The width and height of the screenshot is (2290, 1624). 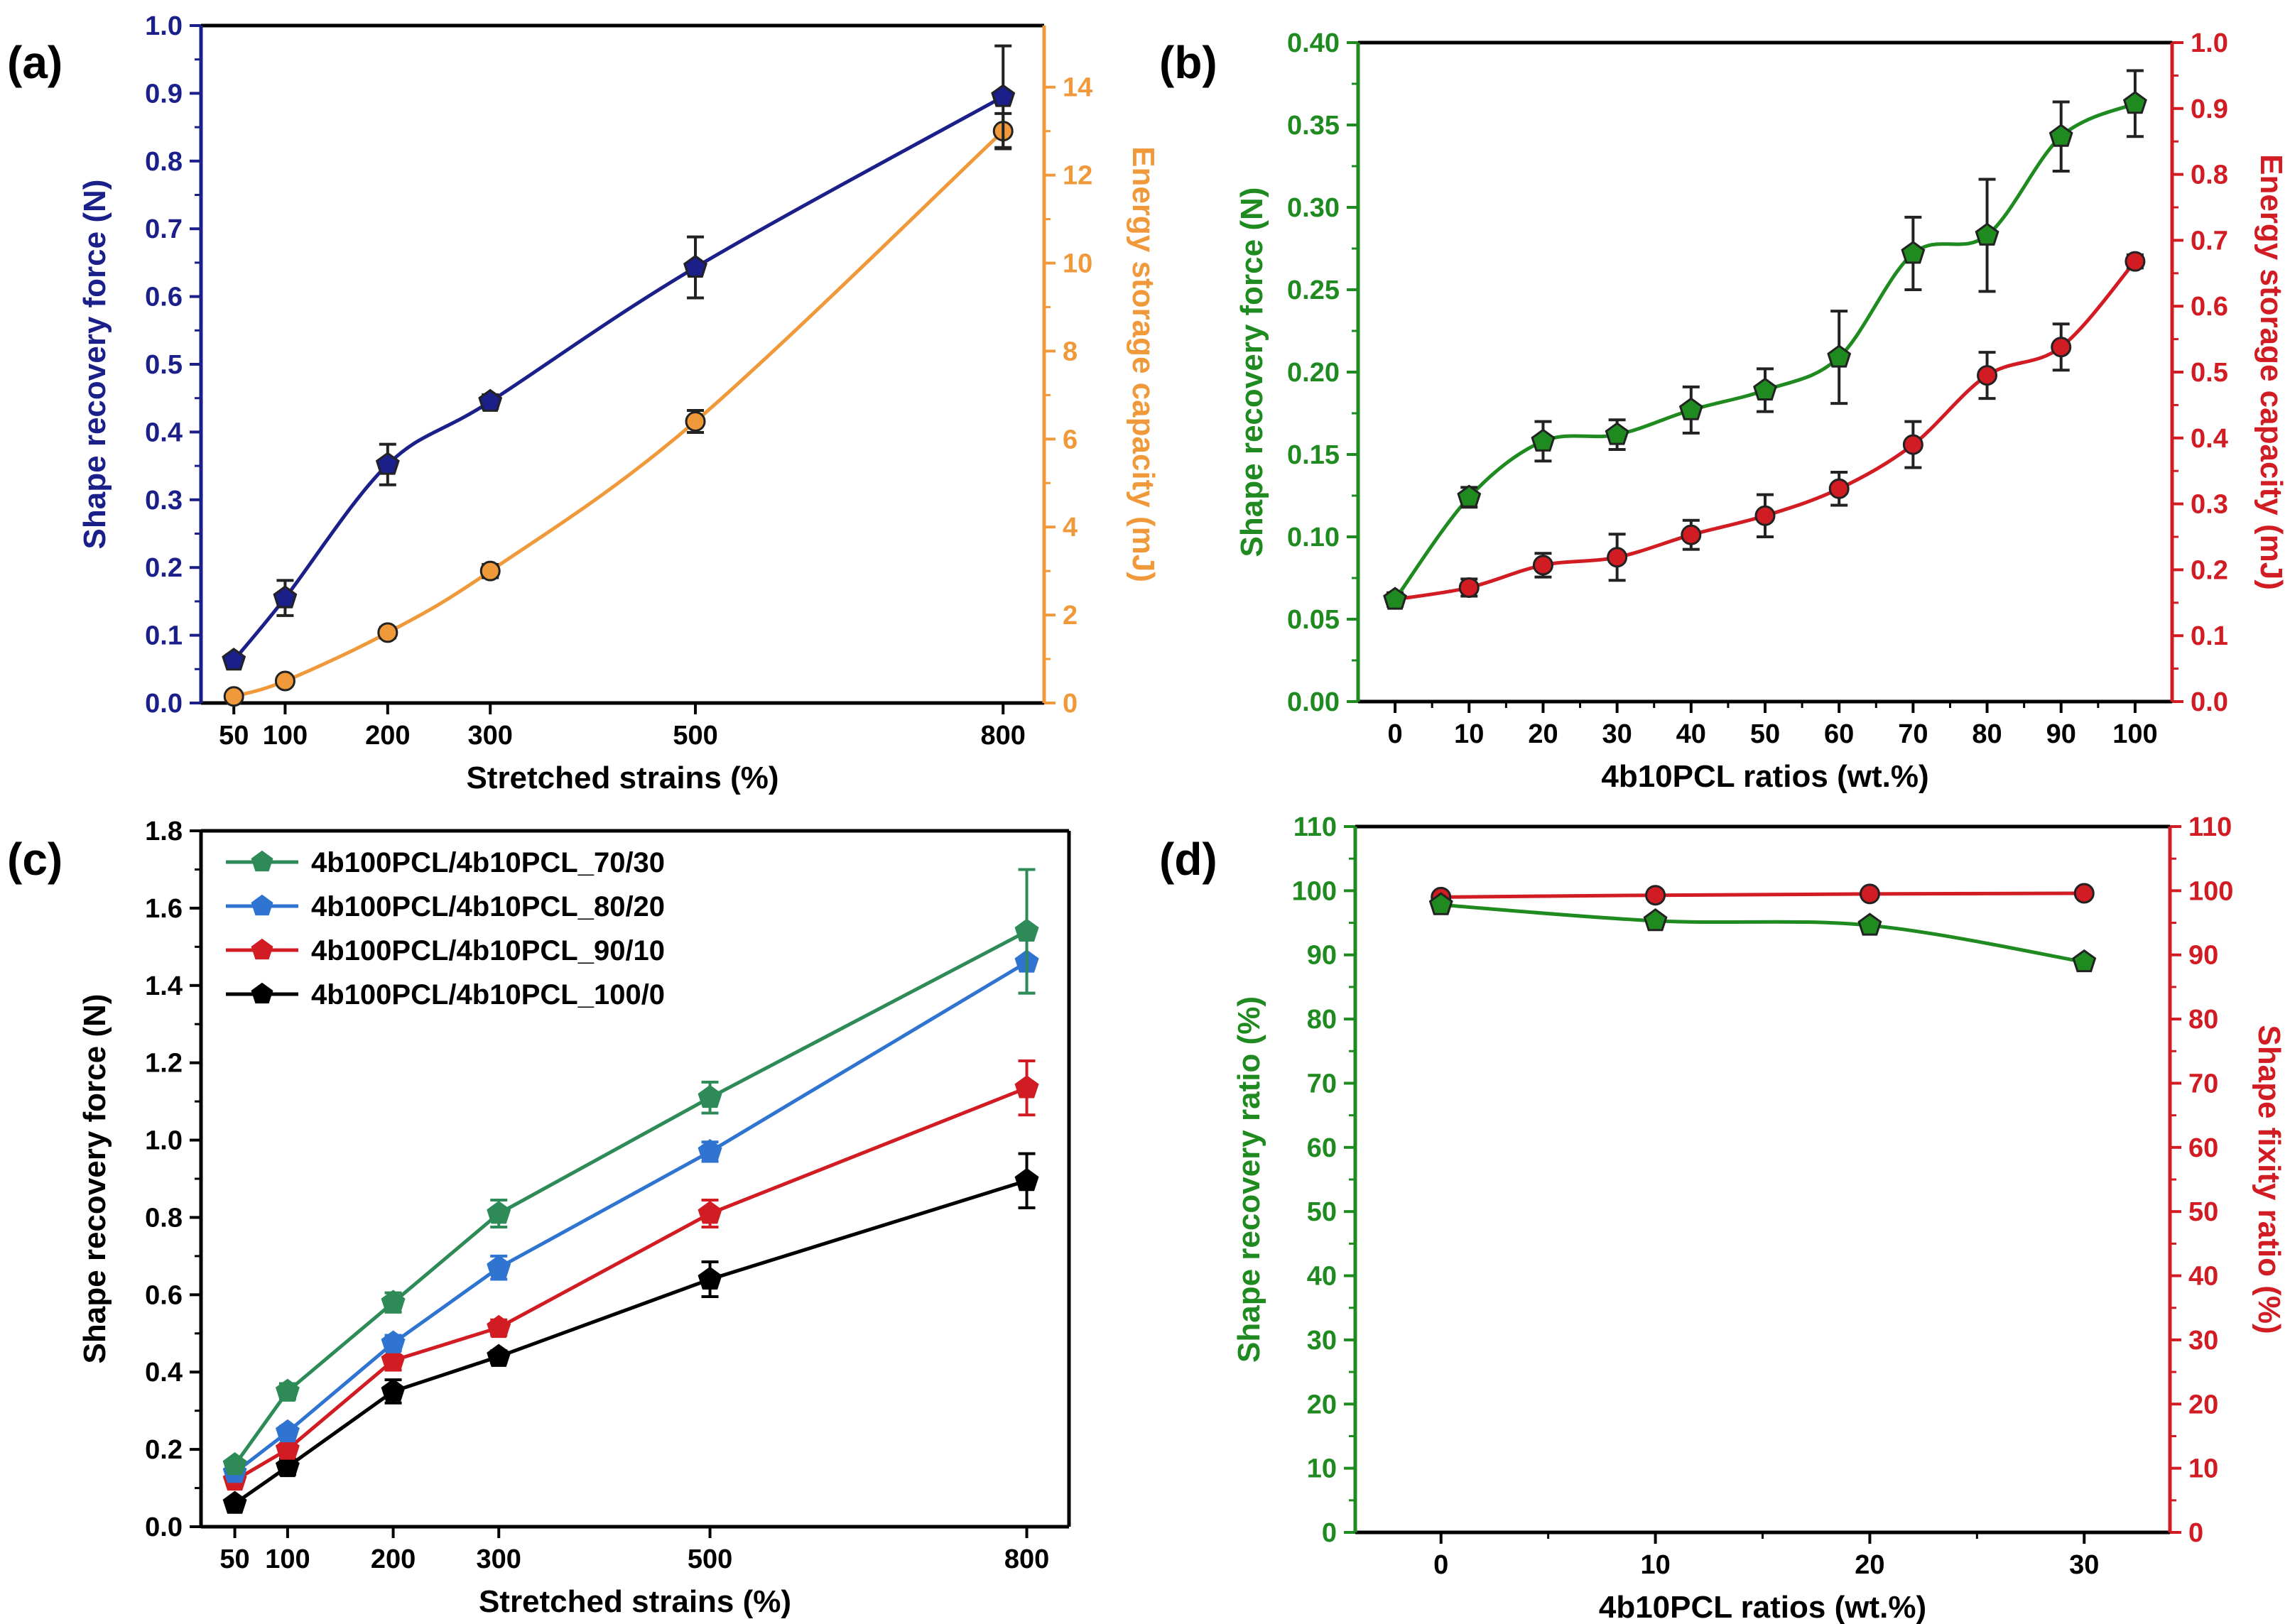 I want to click on y-tick-label-left: 0.1, so click(x=164, y=636).